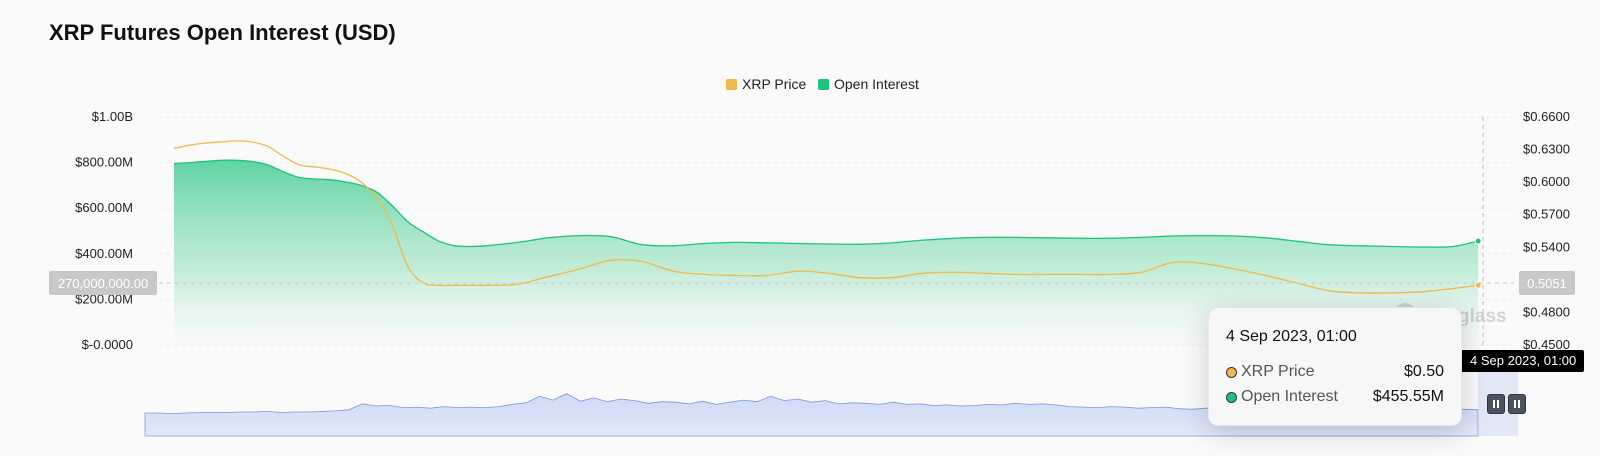 The image size is (1600, 456). I want to click on crosshair-right-label: 0.5051, so click(1547, 283).